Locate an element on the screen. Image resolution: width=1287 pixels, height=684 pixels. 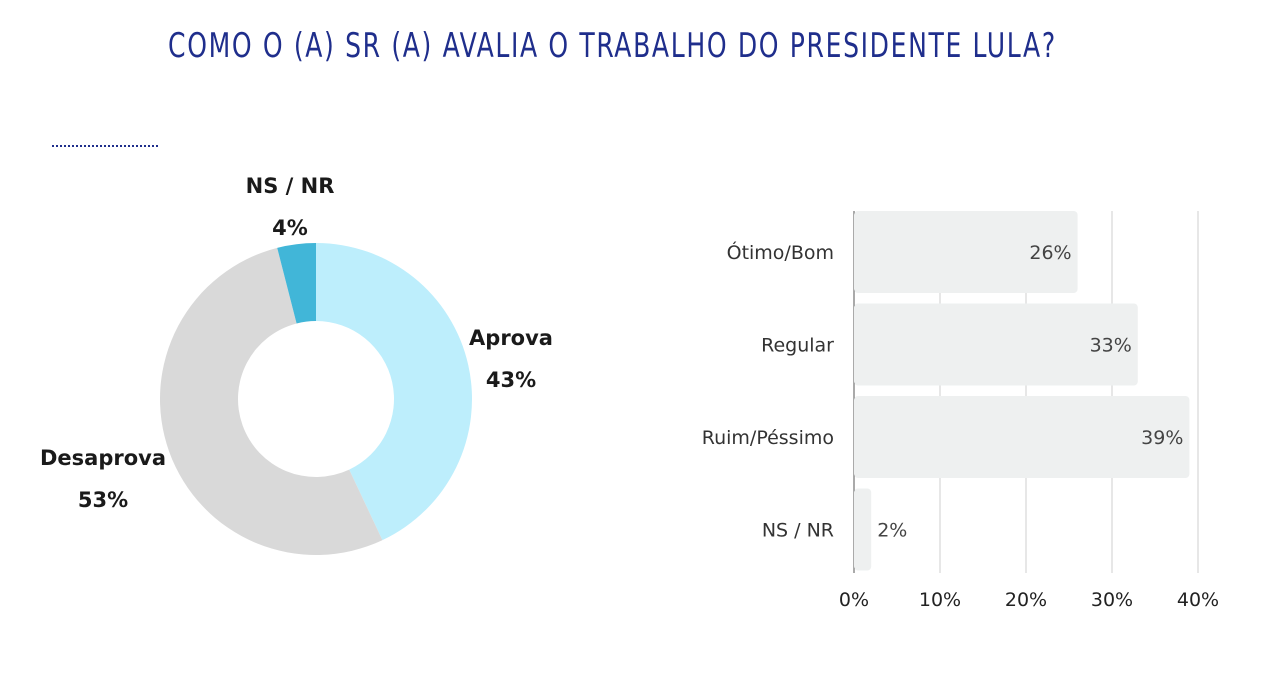
value-label-ruim-pessimo: 39% is located at coordinates (1162, 438).